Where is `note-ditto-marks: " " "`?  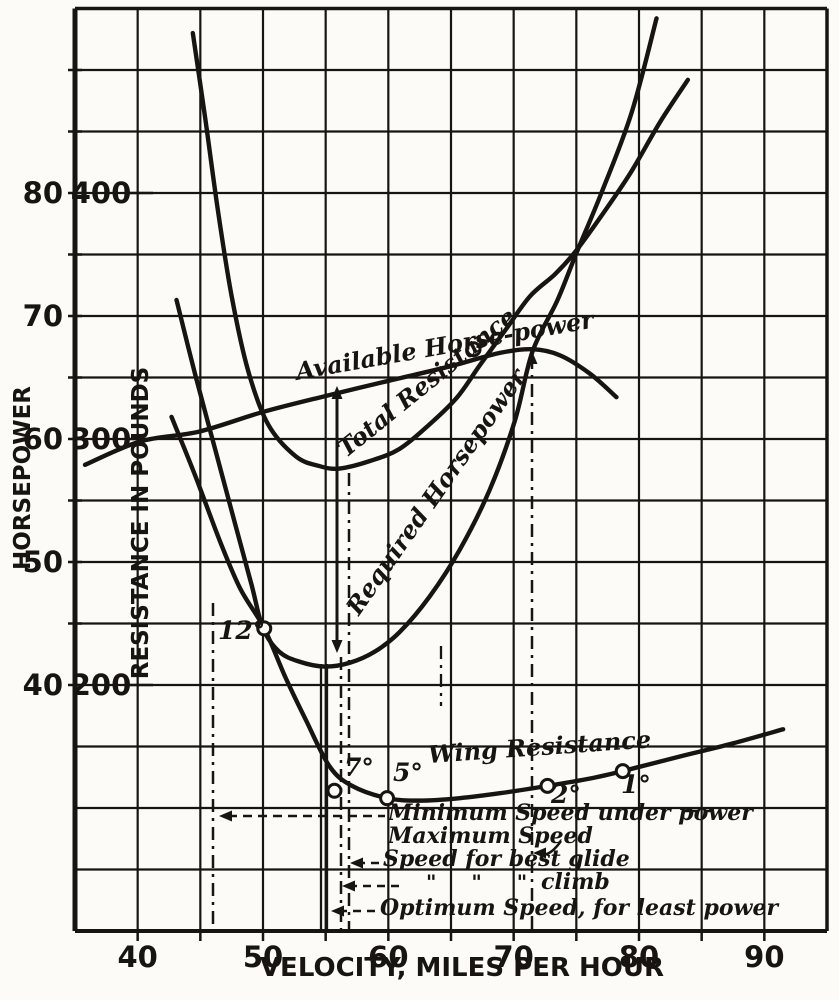
note-ditto-marks: " " " is located at coordinates (477, 882).